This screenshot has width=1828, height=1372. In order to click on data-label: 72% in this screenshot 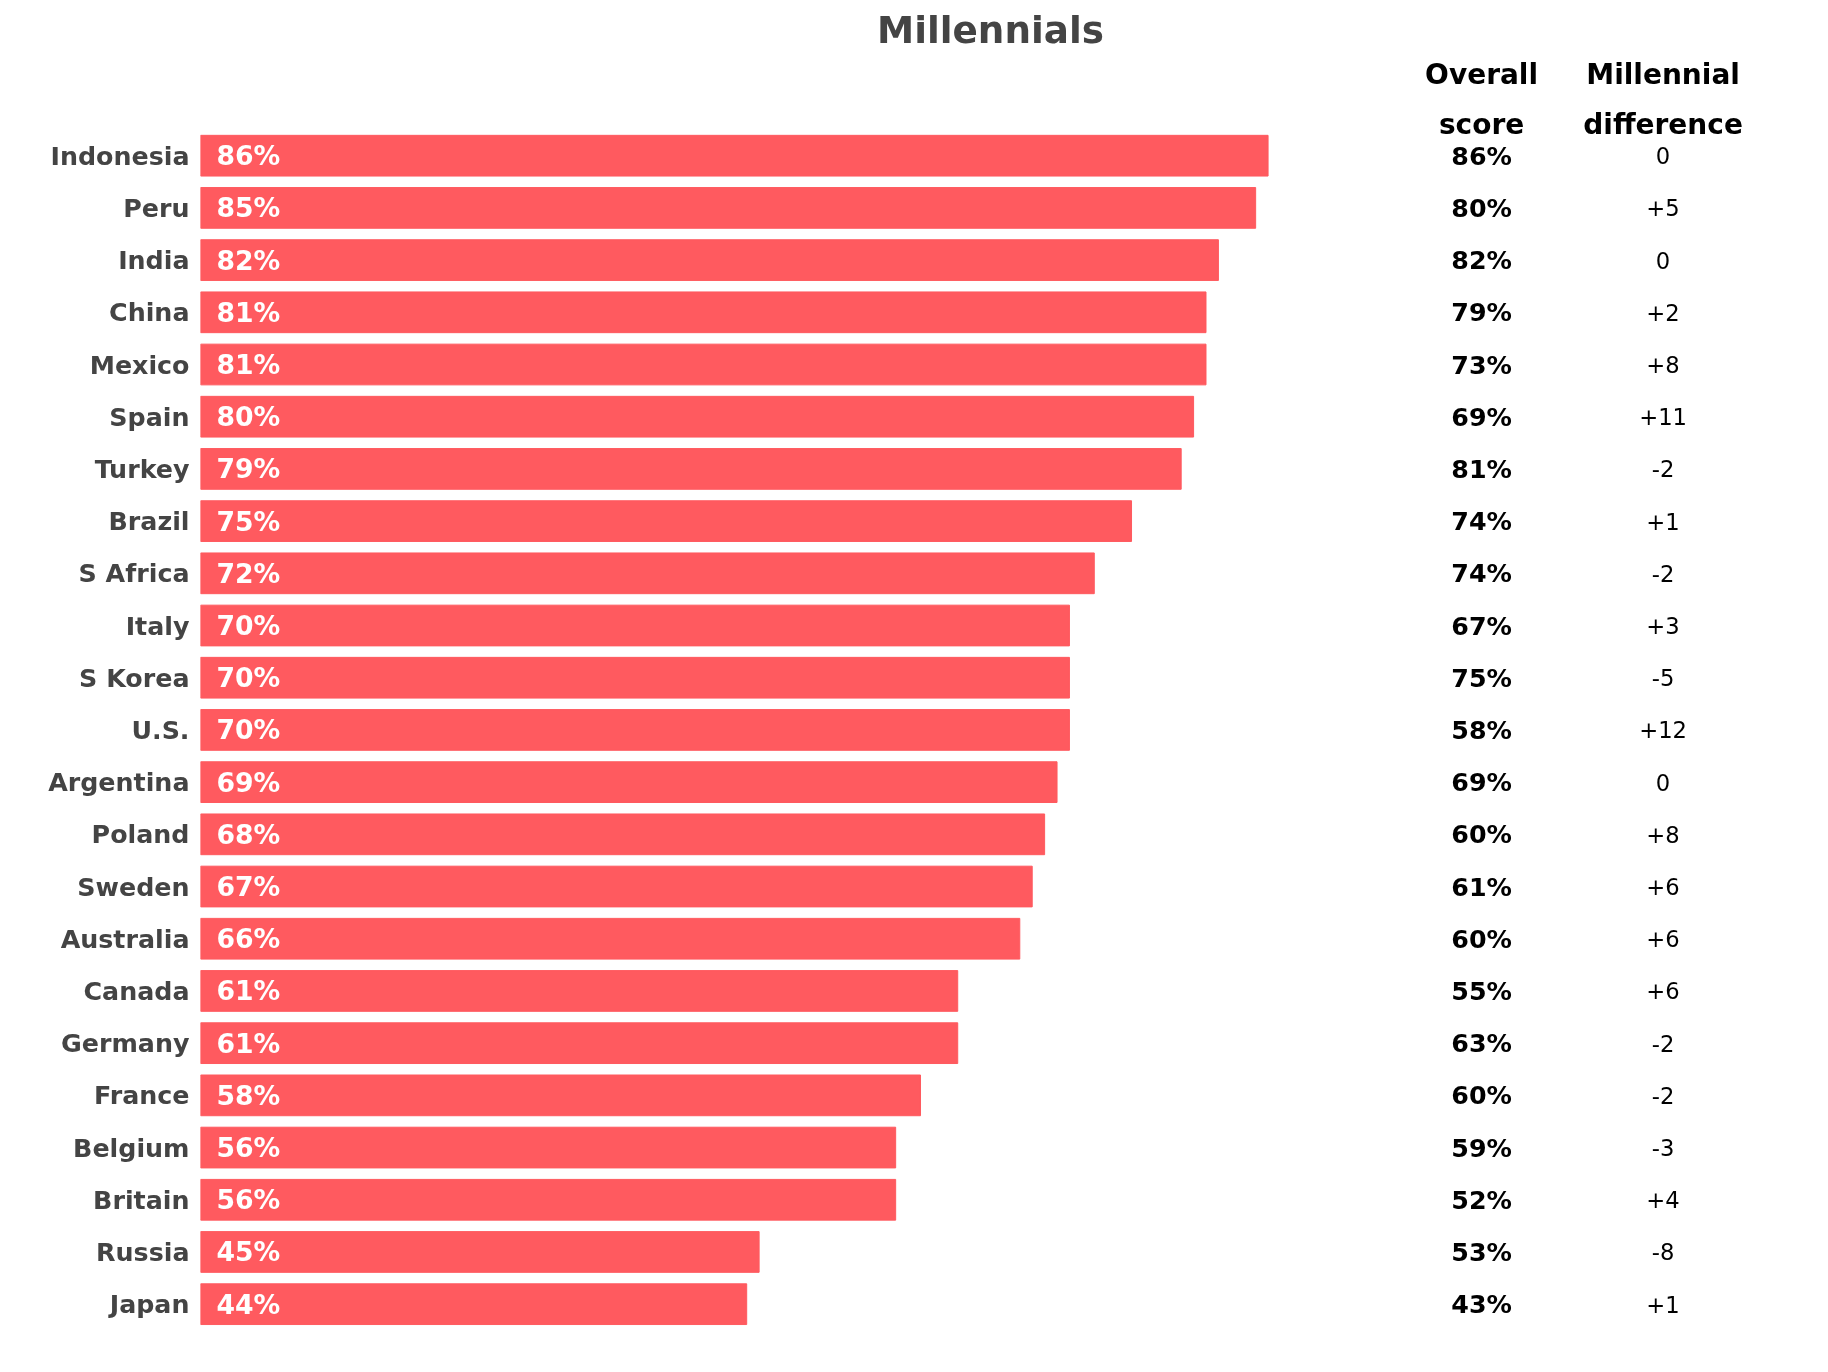, I will do `click(248, 573)`.